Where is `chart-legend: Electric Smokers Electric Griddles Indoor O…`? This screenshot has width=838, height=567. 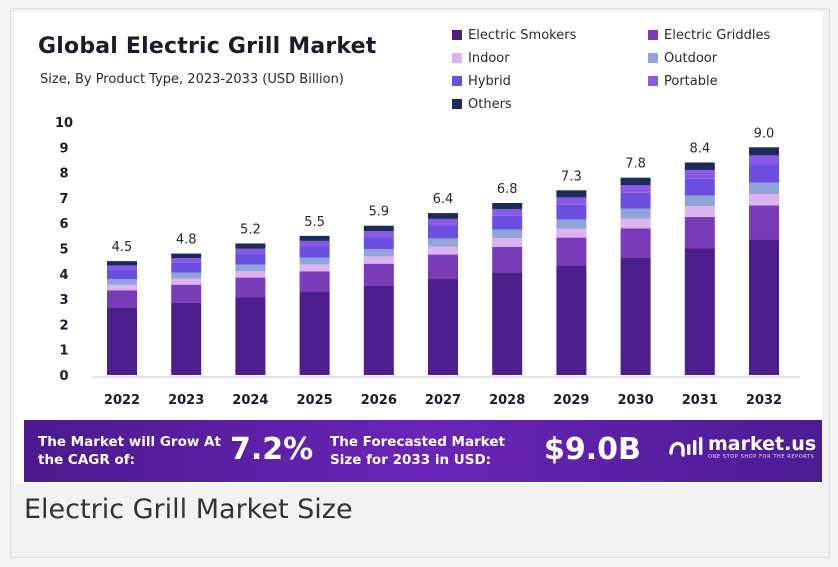
chart-legend: Electric Smokers Electric Griddles Indoor O… is located at coordinates (632, 69).